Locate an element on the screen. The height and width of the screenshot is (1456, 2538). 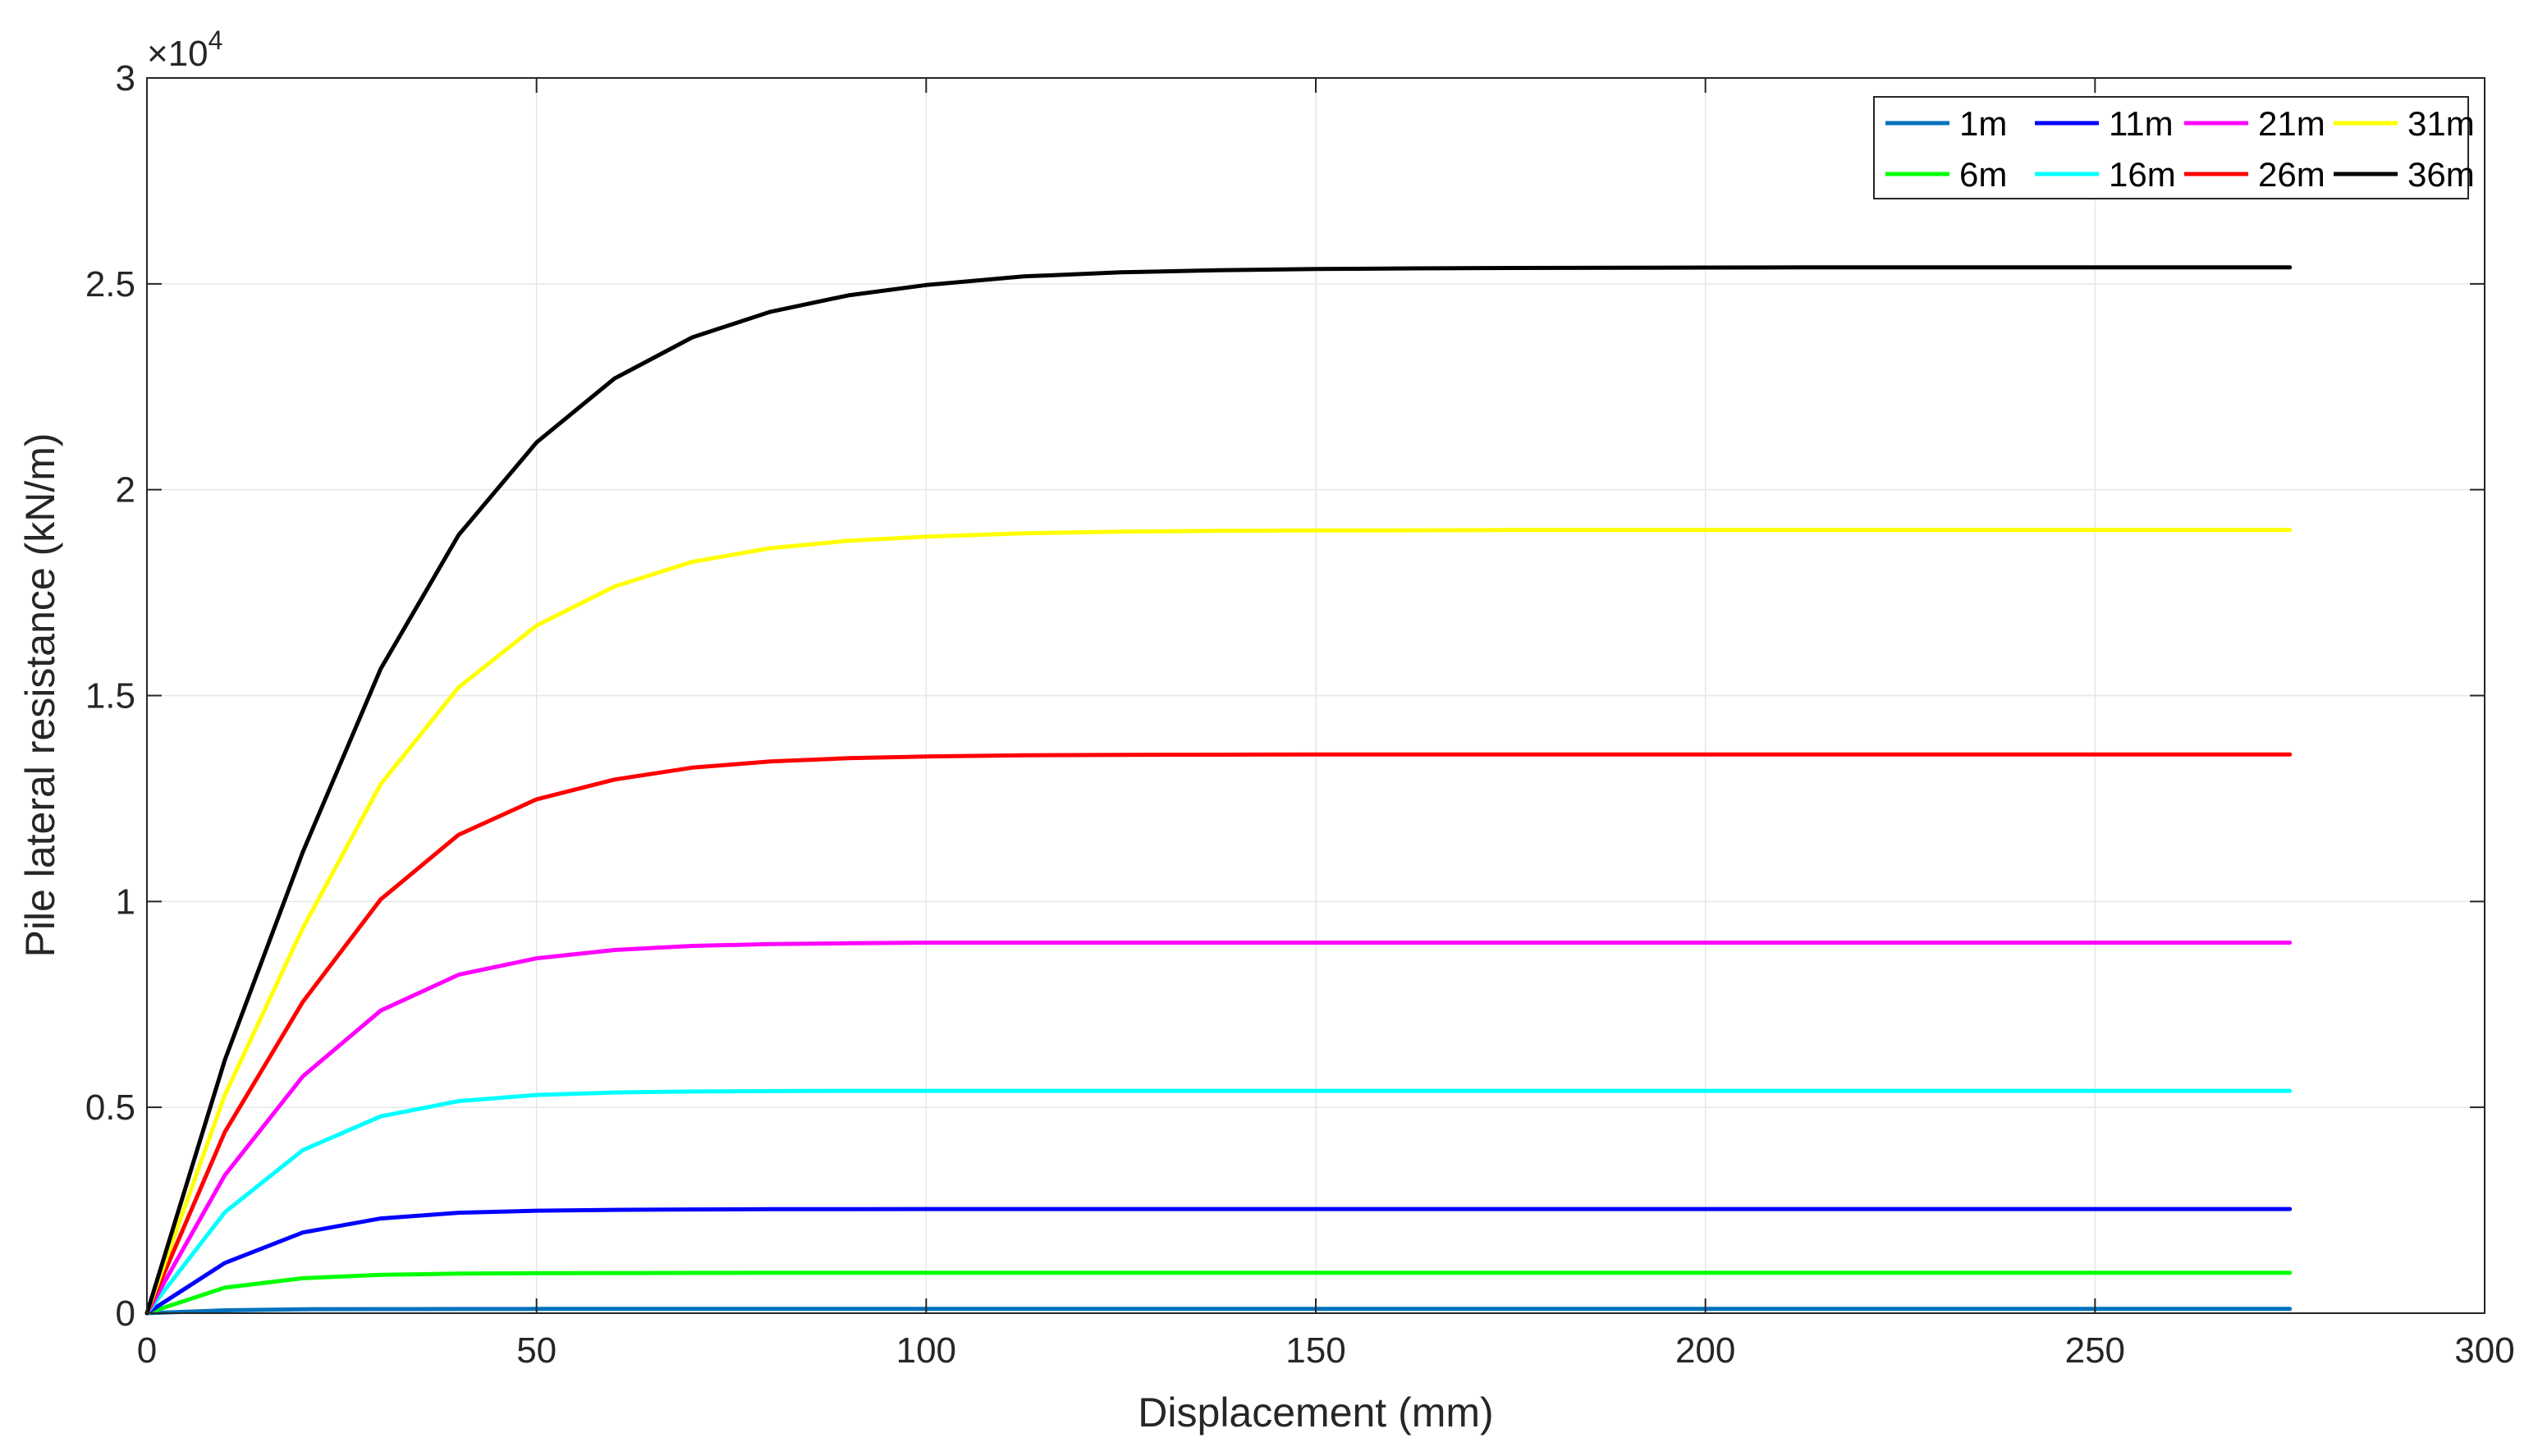
series-line-16m is located at coordinates (1218, 1202).